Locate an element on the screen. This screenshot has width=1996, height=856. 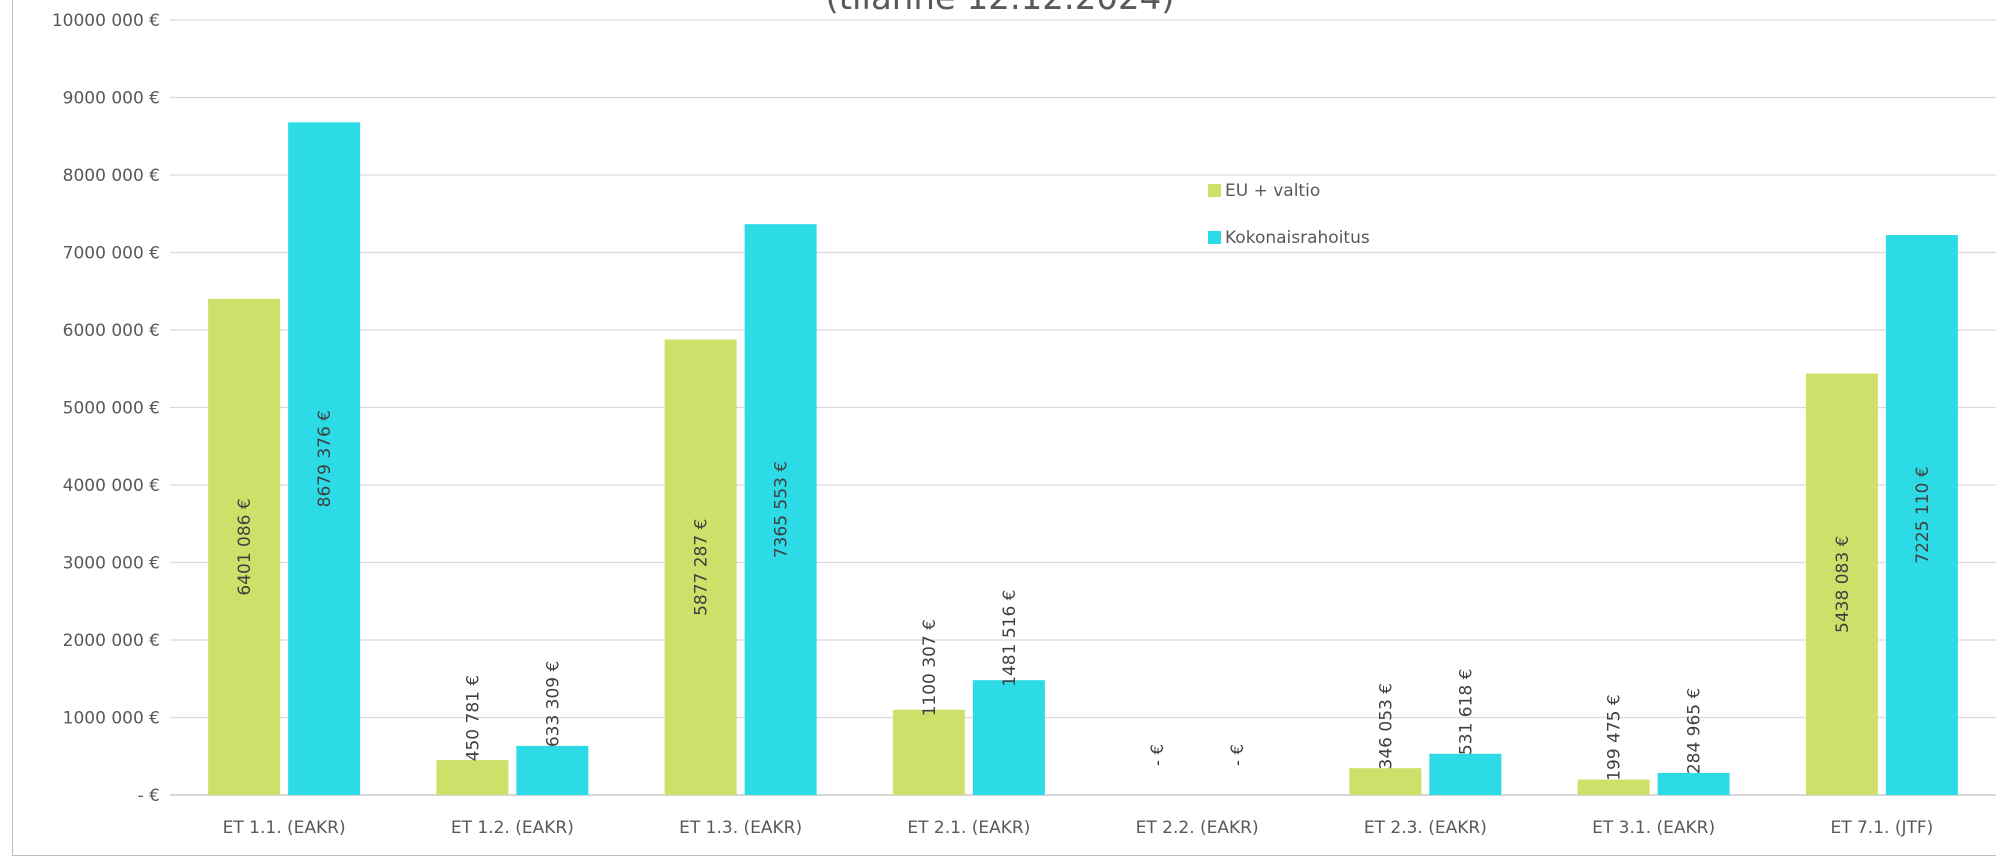
data-label: 346 053 € is located at coordinates (1386, 726).